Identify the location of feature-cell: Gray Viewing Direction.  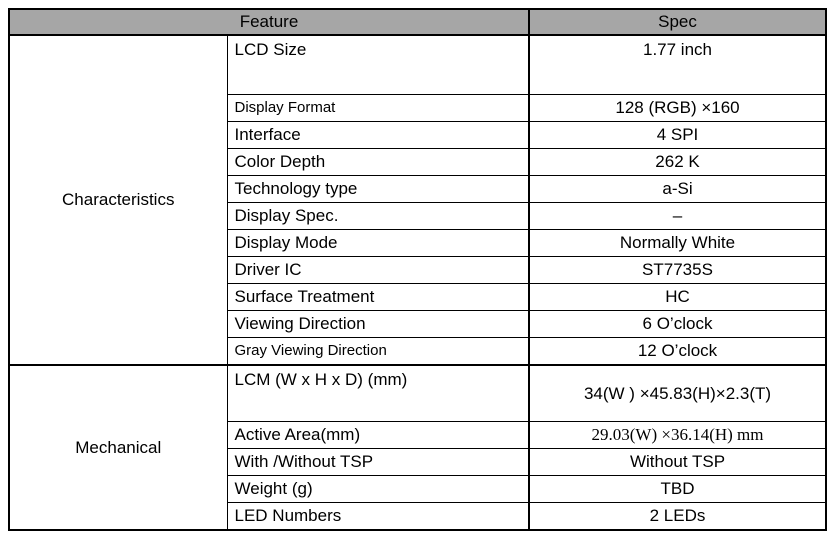
(378, 351).